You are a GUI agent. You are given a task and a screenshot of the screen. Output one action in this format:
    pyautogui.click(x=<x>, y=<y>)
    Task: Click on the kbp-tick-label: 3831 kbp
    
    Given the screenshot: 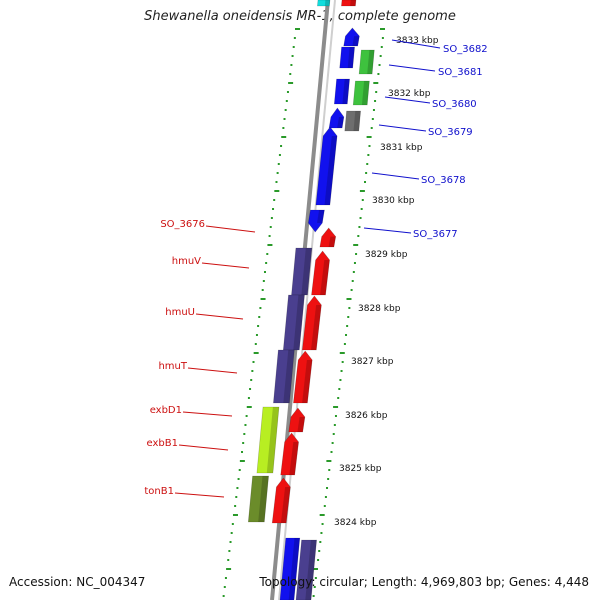 What is the action you would take?
    pyautogui.click(x=401, y=148)
    